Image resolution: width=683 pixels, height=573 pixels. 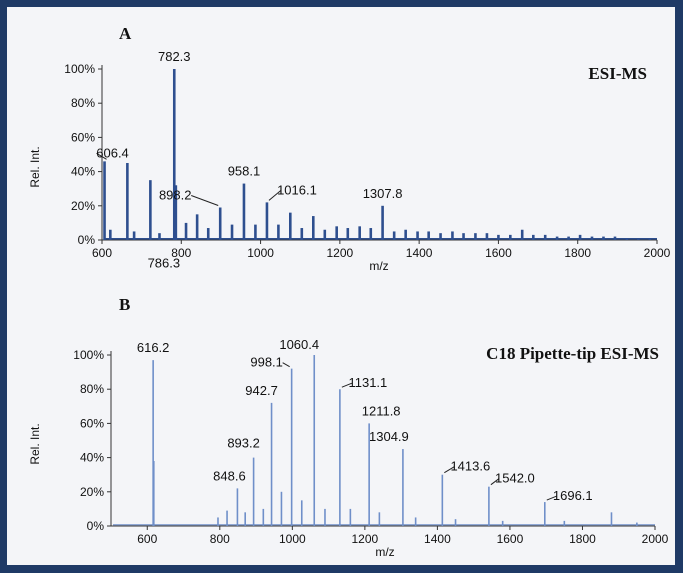 What do you see at coordinates (87, 240) in the screenshot?
I see `panel-a-y-tick-label: 0%` at bounding box center [87, 240].